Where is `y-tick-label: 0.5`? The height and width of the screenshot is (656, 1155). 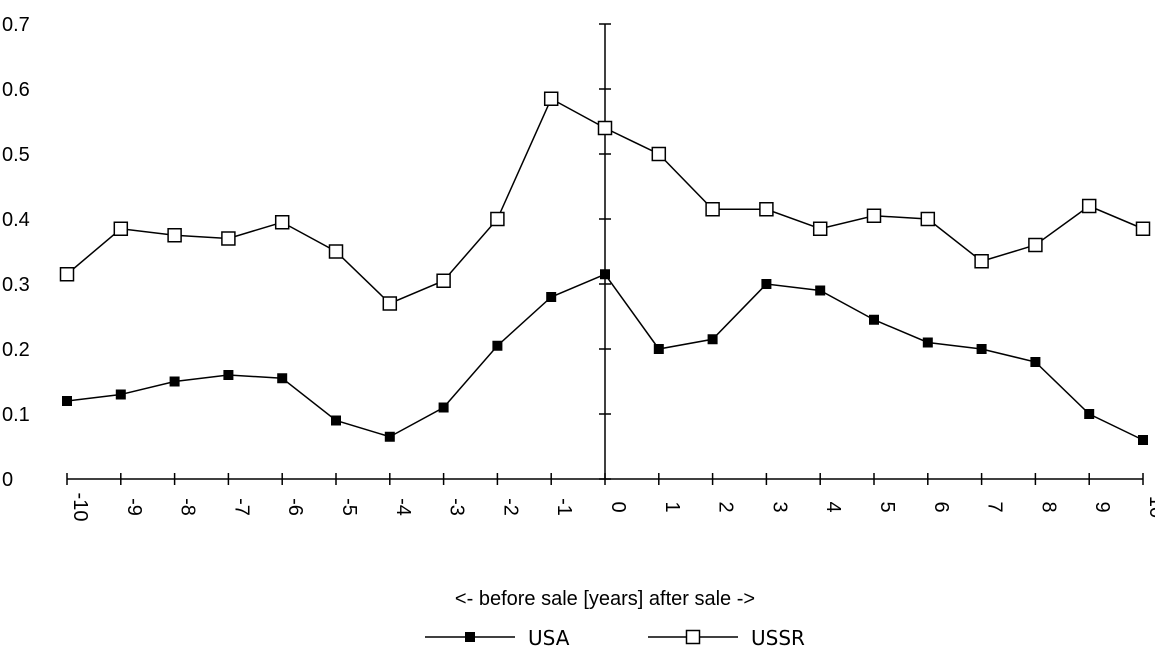
y-tick-label: 0.5 is located at coordinates (16, 155).